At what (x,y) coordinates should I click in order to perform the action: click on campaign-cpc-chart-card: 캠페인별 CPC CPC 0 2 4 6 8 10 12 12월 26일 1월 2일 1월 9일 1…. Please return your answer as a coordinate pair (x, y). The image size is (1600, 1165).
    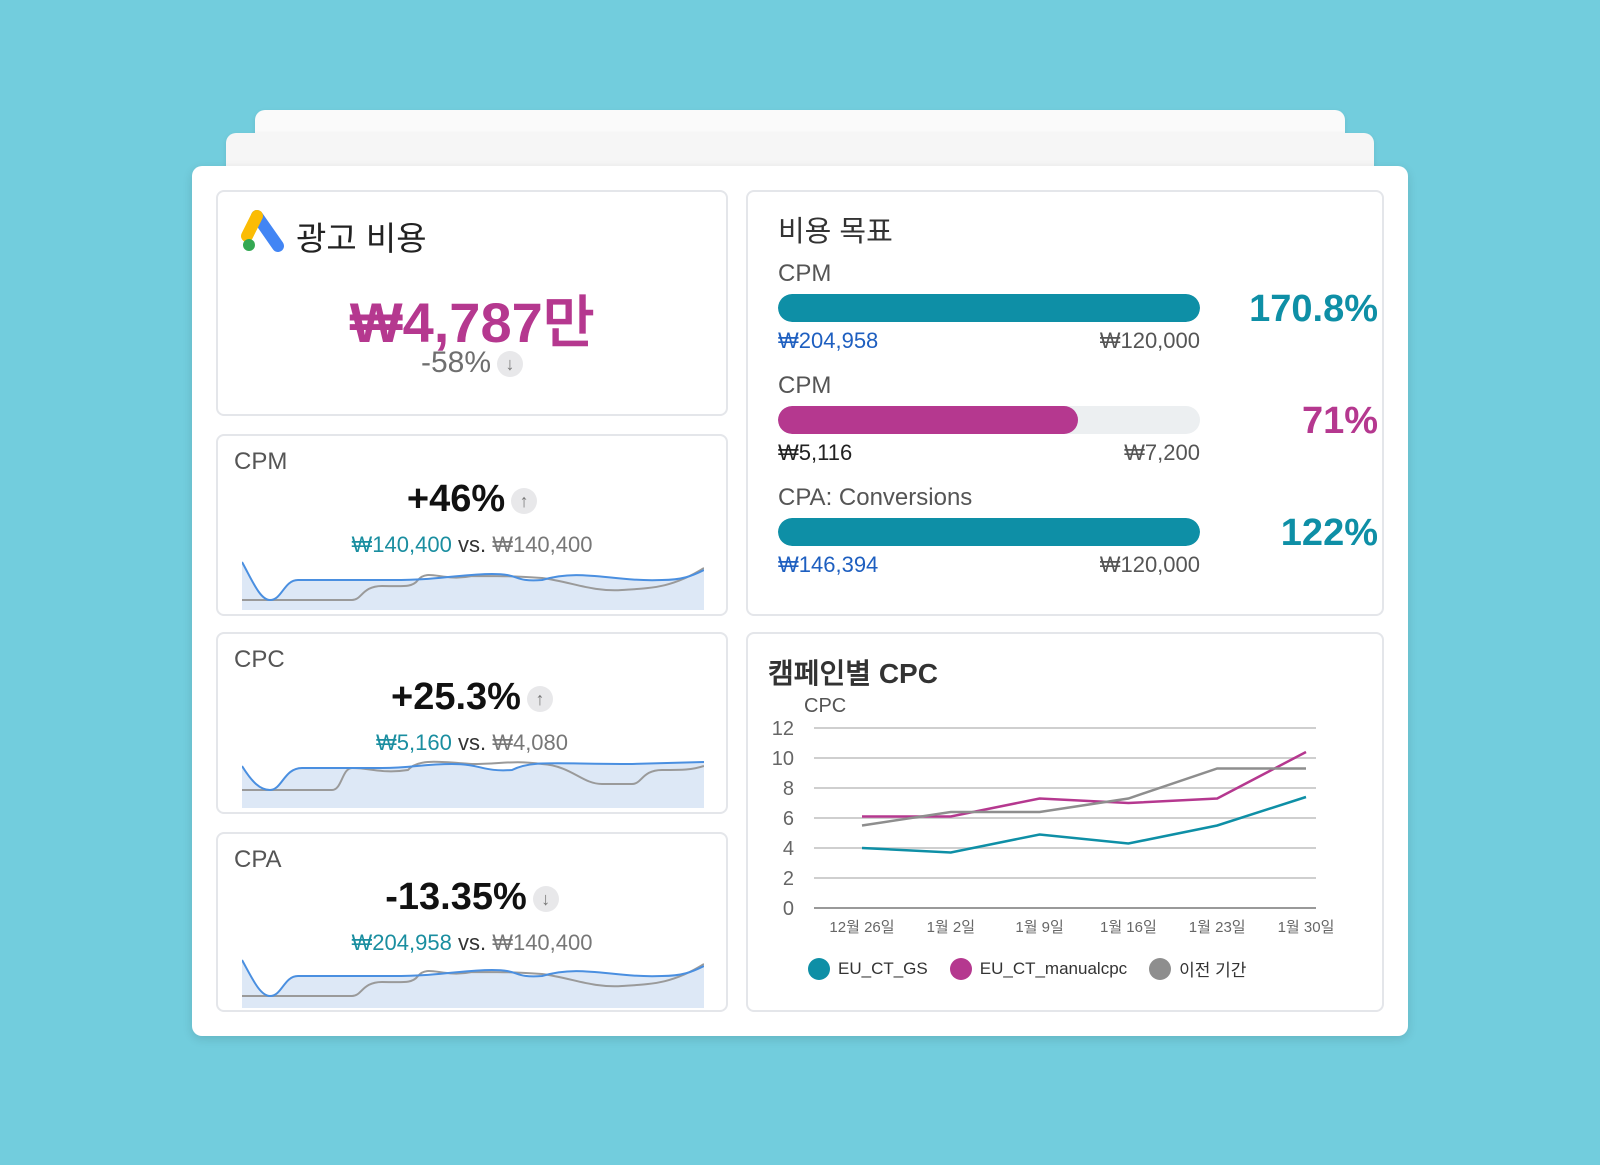
    Looking at the image, I should click on (1065, 822).